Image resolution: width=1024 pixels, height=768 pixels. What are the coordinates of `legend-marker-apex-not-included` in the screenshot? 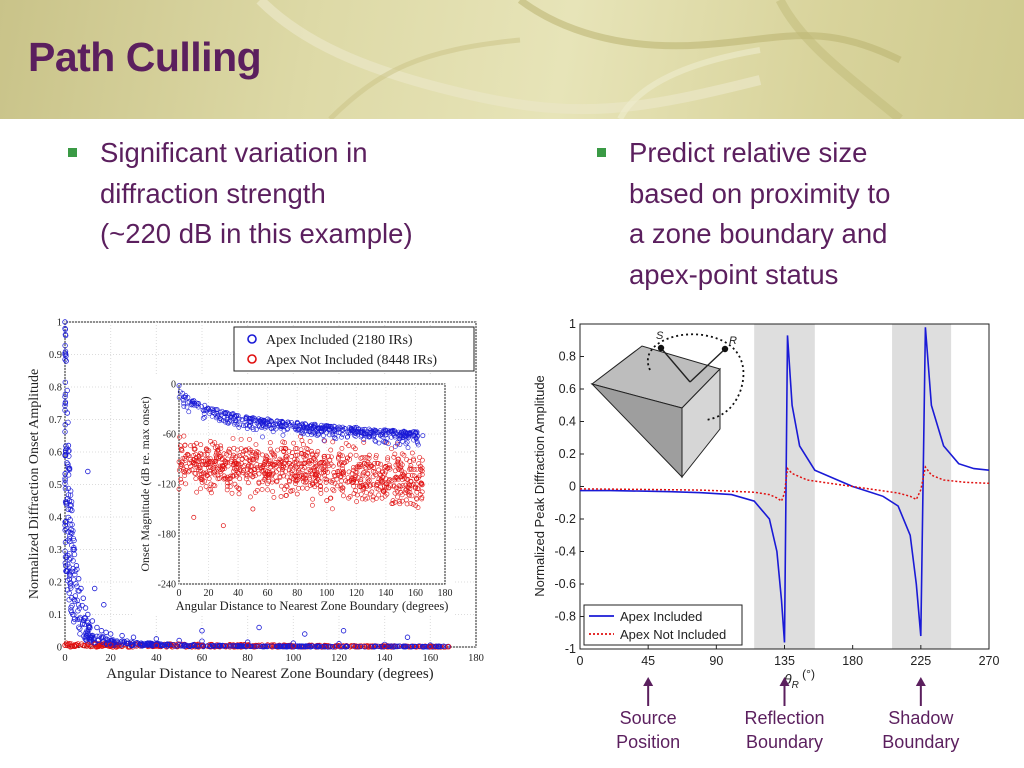 It's located at (252, 359).